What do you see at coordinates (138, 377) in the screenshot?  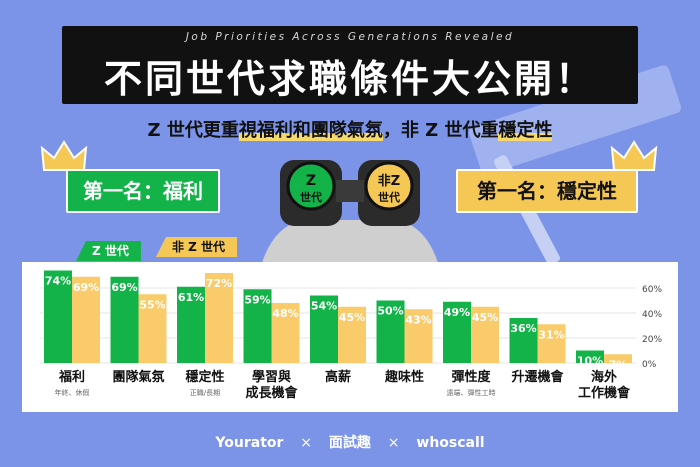 I see `category-label: 團隊氣氛` at bounding box center [138, 377].